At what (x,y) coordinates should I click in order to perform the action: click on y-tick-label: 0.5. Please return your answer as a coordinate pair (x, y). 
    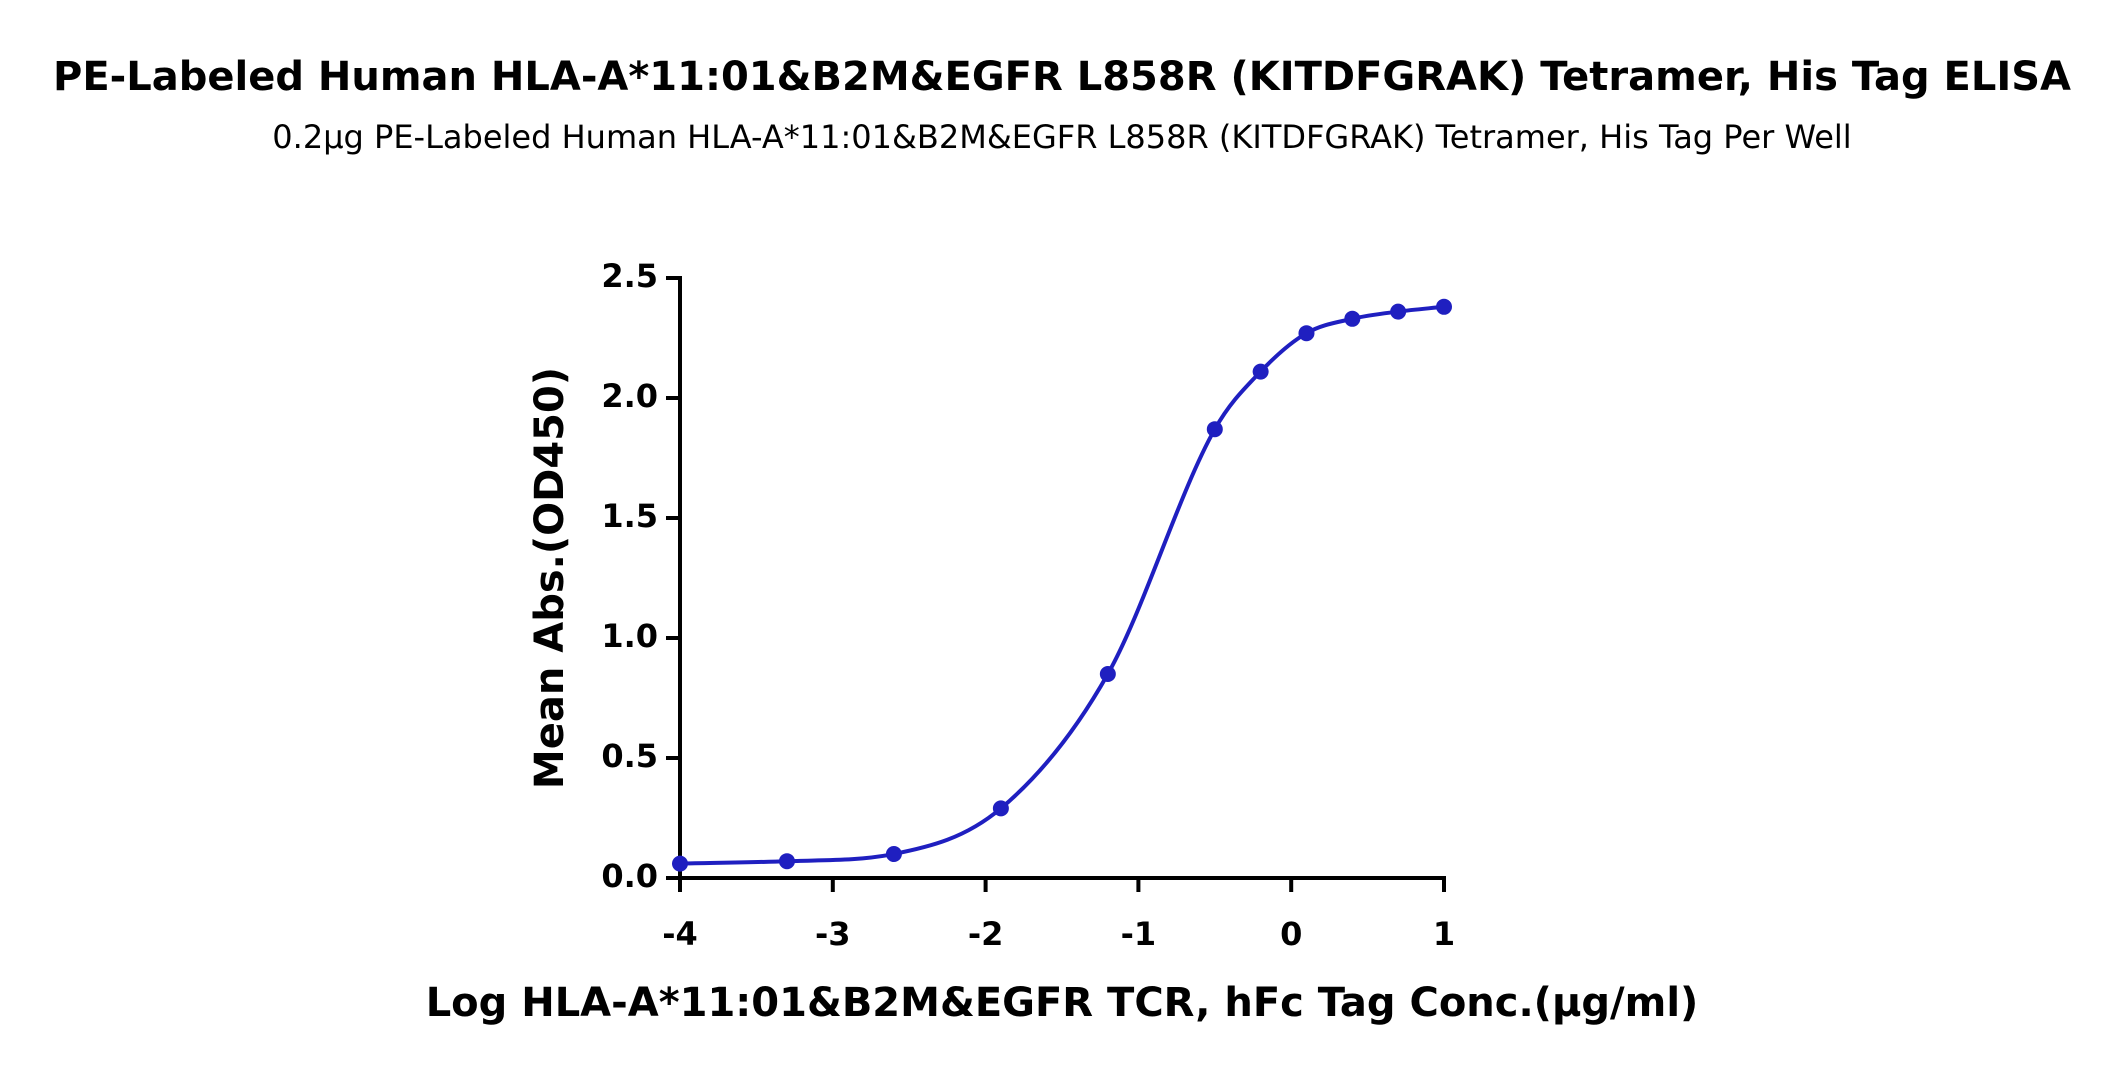
    Looking at the image, I should click on (629, 756).